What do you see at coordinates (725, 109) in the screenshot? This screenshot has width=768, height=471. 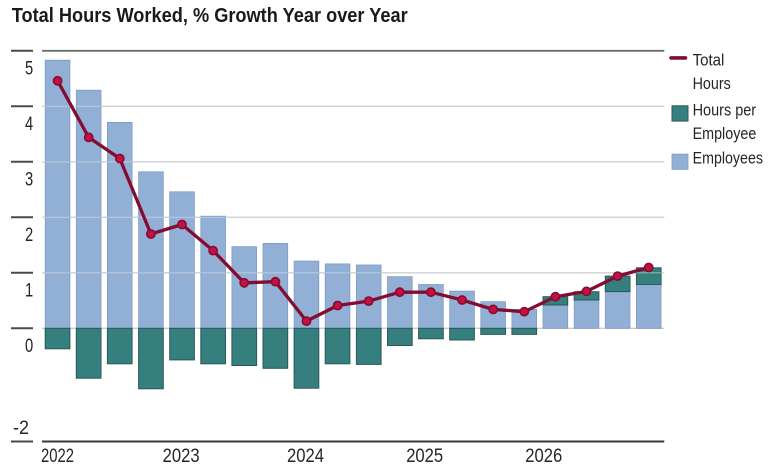 I see `svg-text: Hours per` at bounding box center [725, 109].